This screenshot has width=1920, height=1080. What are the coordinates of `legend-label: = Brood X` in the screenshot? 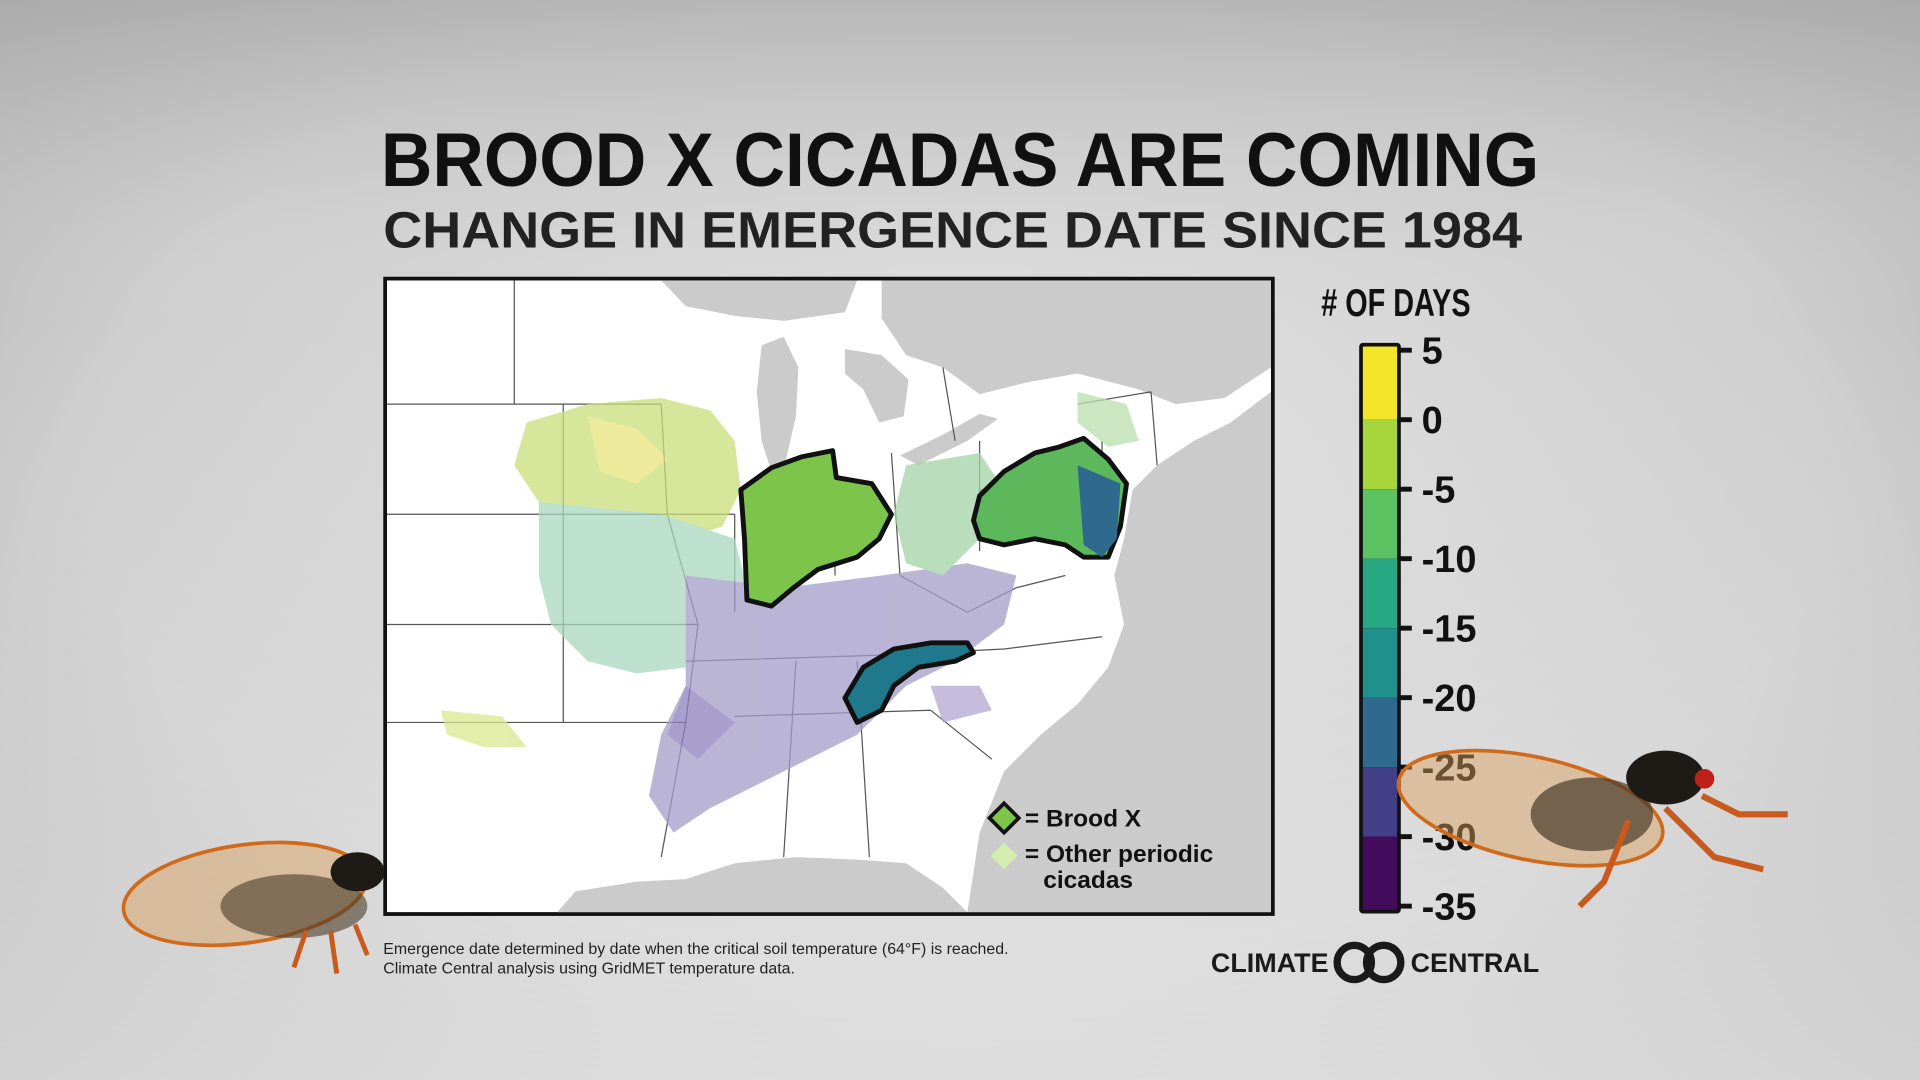 It's located at (1083, 819).